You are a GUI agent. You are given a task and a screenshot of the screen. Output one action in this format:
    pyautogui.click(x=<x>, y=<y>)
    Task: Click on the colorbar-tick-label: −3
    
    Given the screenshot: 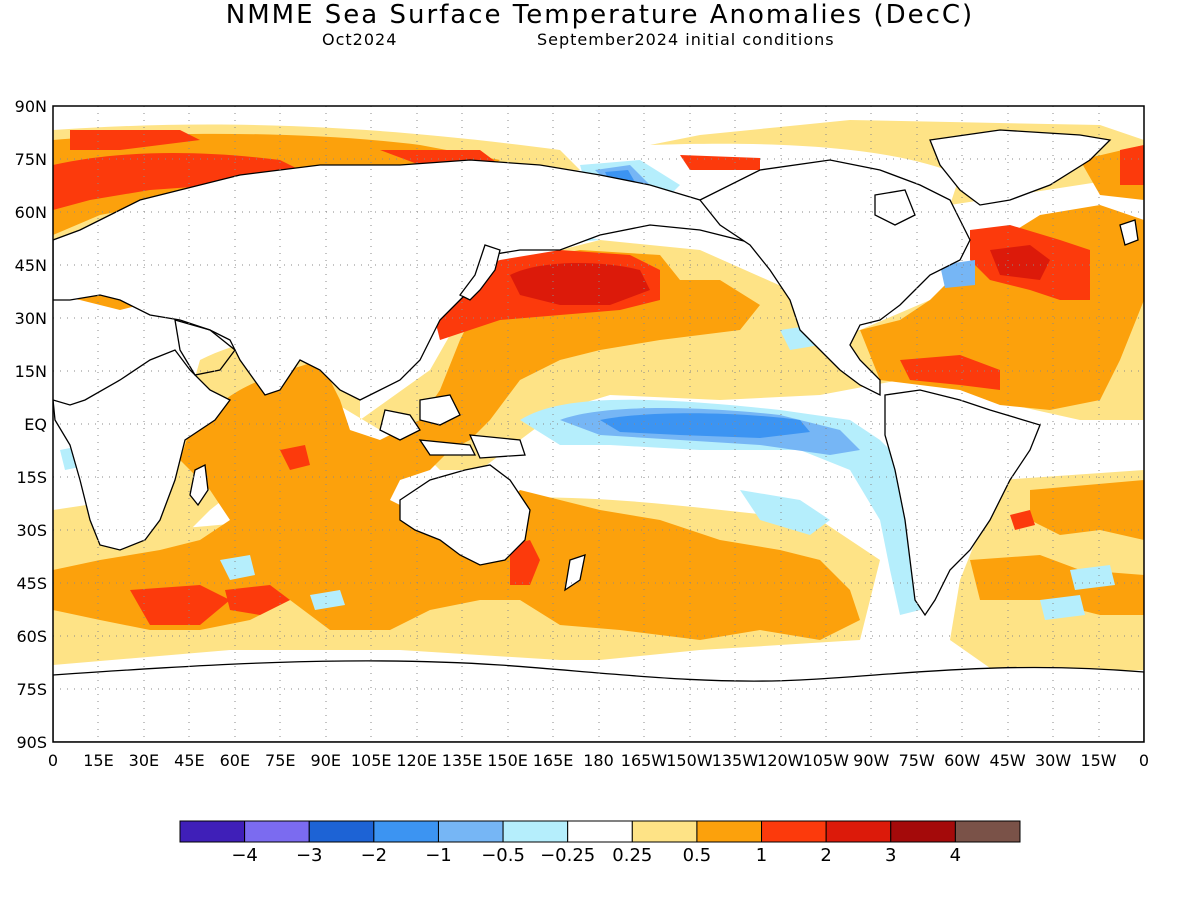 What is the action you would take?
    pyautogui.click(x=309, y=855)
    